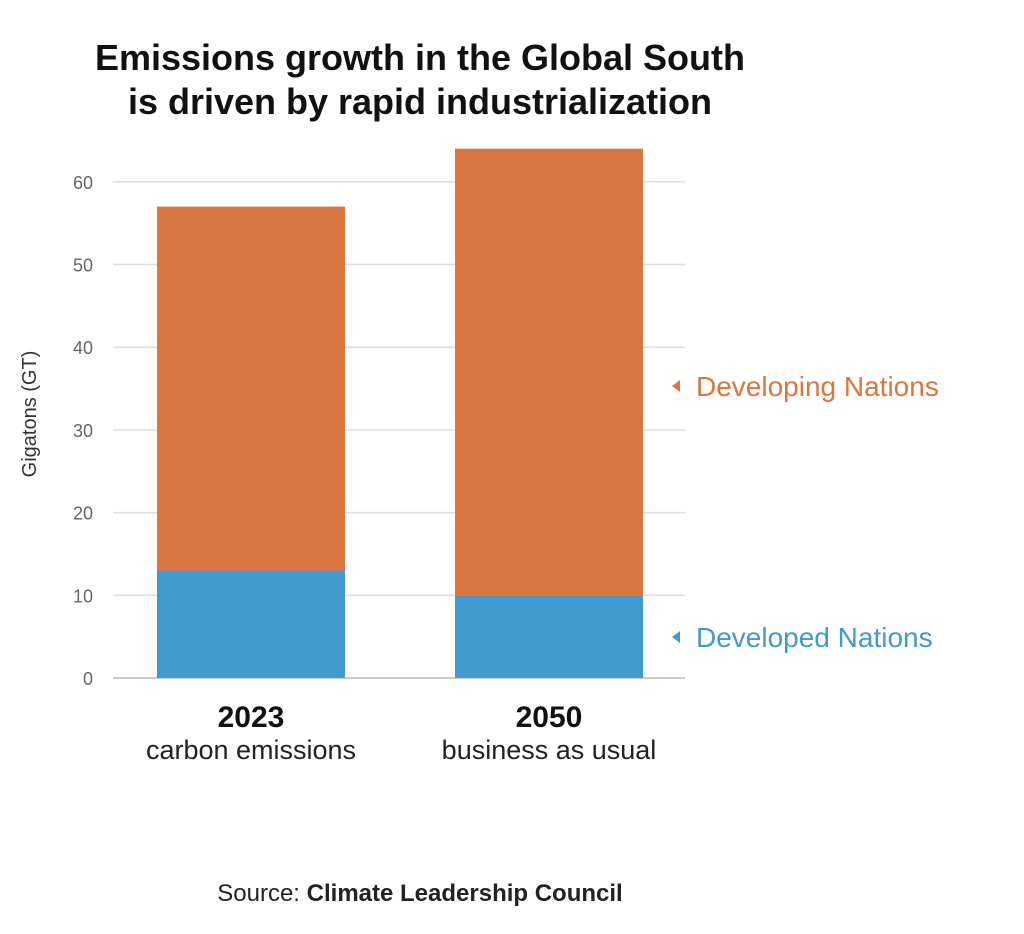 This screenshot has width=1024, height=934. What do you see at coordinates (549, 636) in the screenshot?
I see `bar-2050-developed-nations` at bounding box center [549, 636].